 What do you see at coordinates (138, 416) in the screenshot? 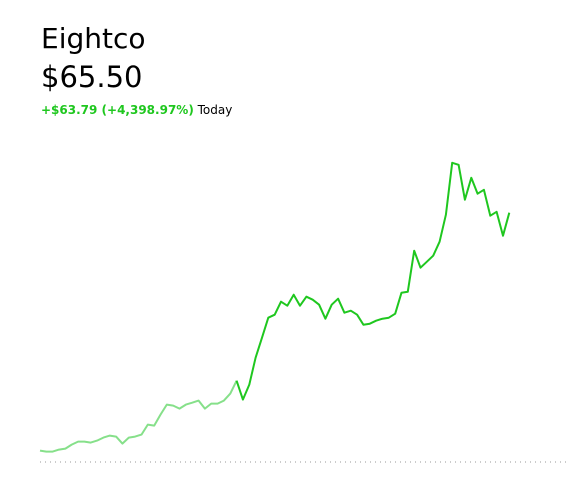
I see `price-line` at bounding box center [138, 416].